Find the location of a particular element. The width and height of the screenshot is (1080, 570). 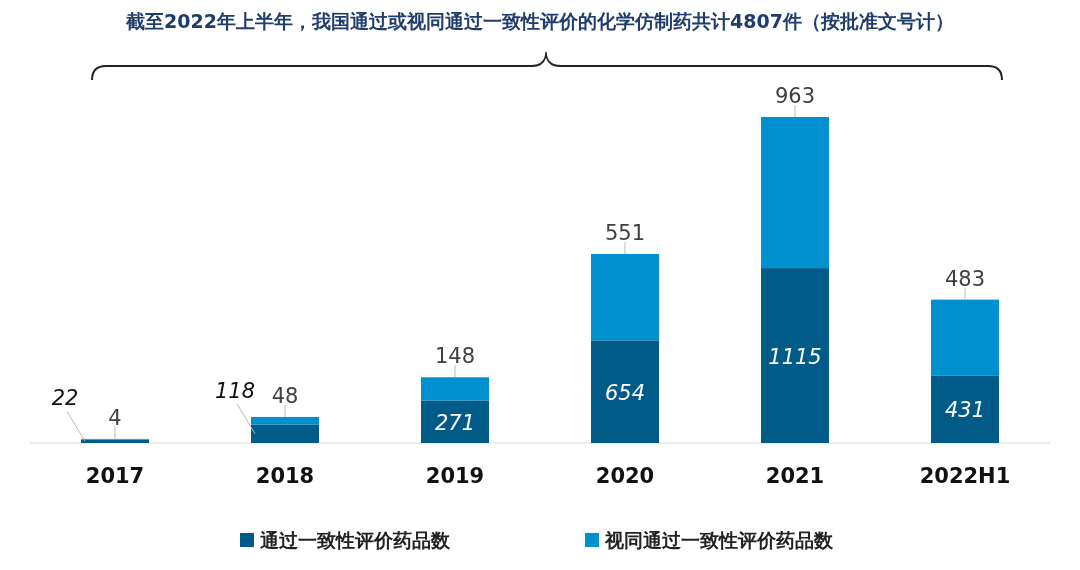

chart-title: 截至2022年上半年，我国通过或视同通过一致性评价的化学仿制药共计4807件（按批准文号计） is located at coordinates (539, 21).